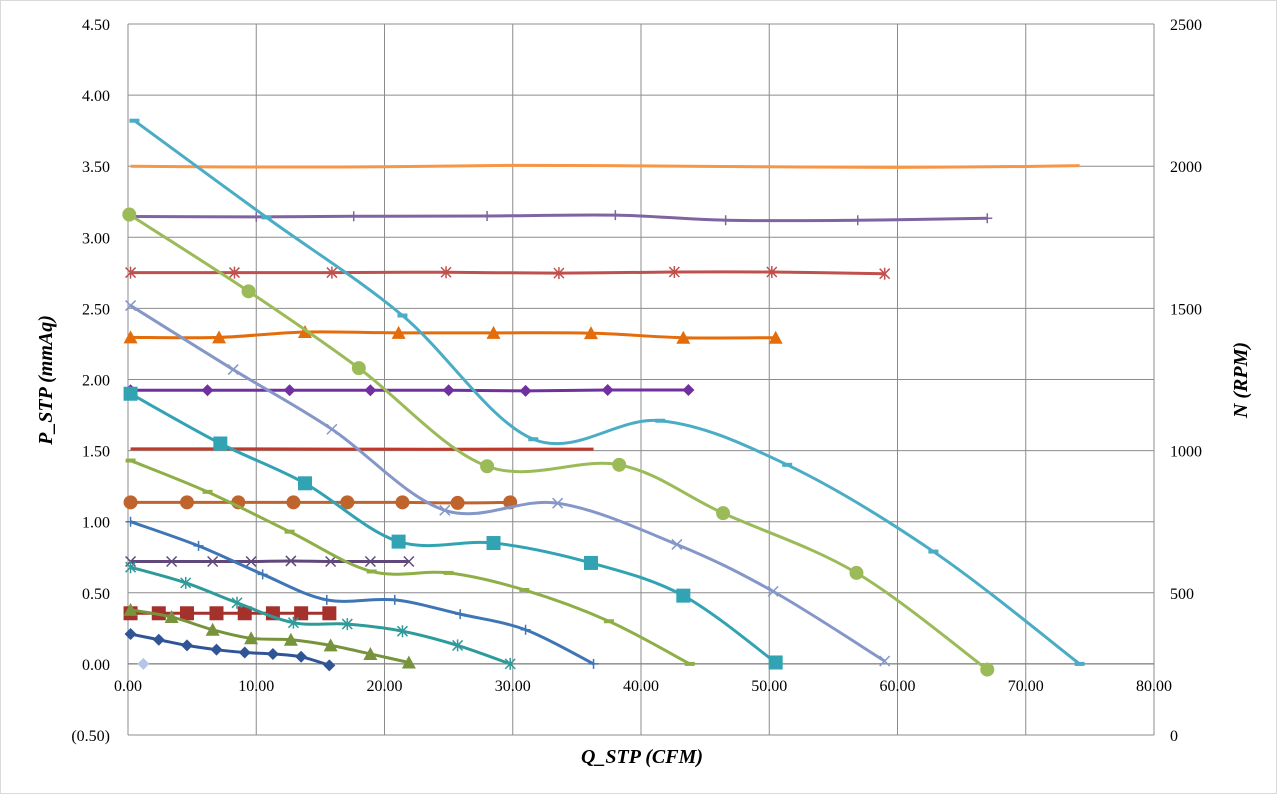 This screenshot has width=1277, height=794. What do you see at coordinates (96, 594) in the screenshot?
I see `y-tick-label: 0.50` at bounding box center [96, 594].